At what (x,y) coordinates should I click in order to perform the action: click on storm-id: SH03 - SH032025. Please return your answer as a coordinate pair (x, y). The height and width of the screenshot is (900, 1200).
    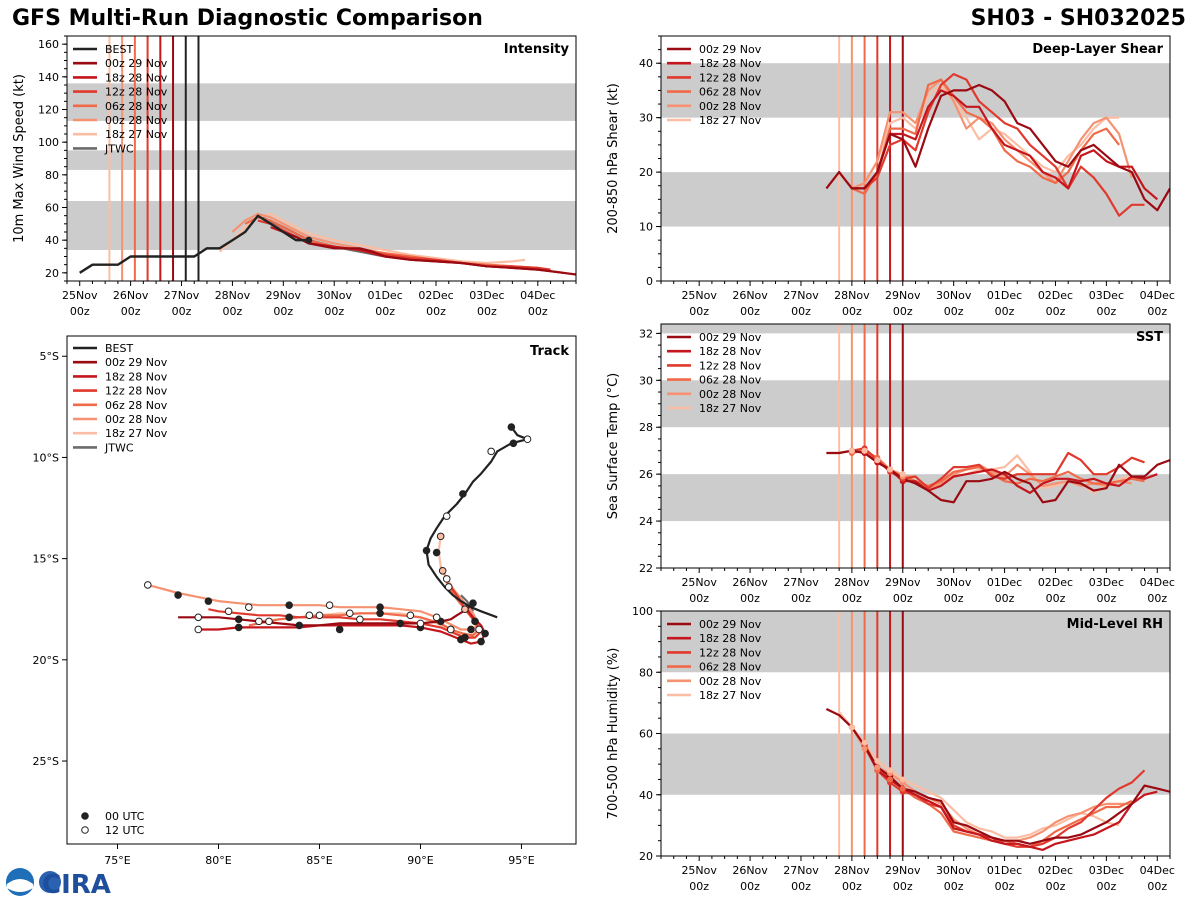
    Looking at the image, I should click on (1078, 18).